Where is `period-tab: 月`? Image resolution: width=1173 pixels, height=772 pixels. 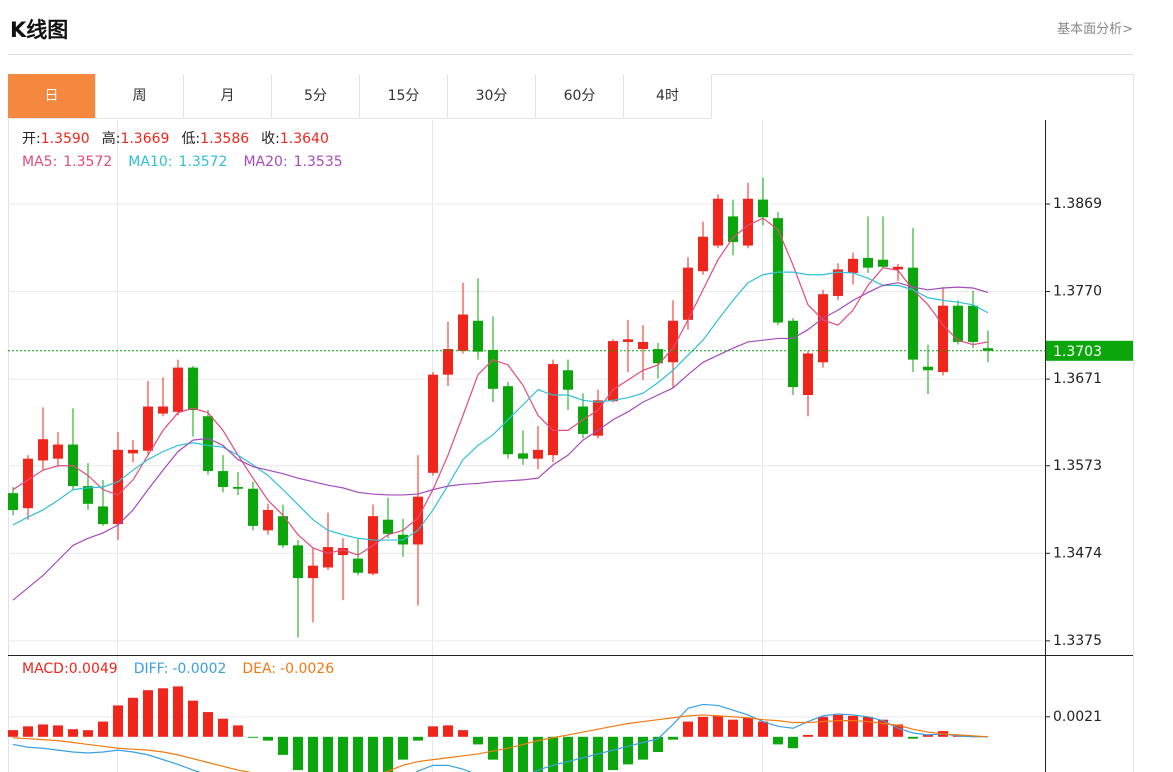
period-tab: 月 is located at coordinates (228, 96).